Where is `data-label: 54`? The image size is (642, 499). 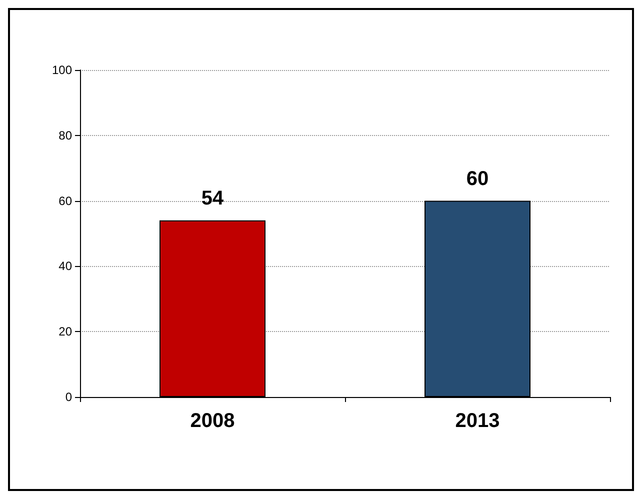 data-label: 54 is located at coordinates (212, 198).